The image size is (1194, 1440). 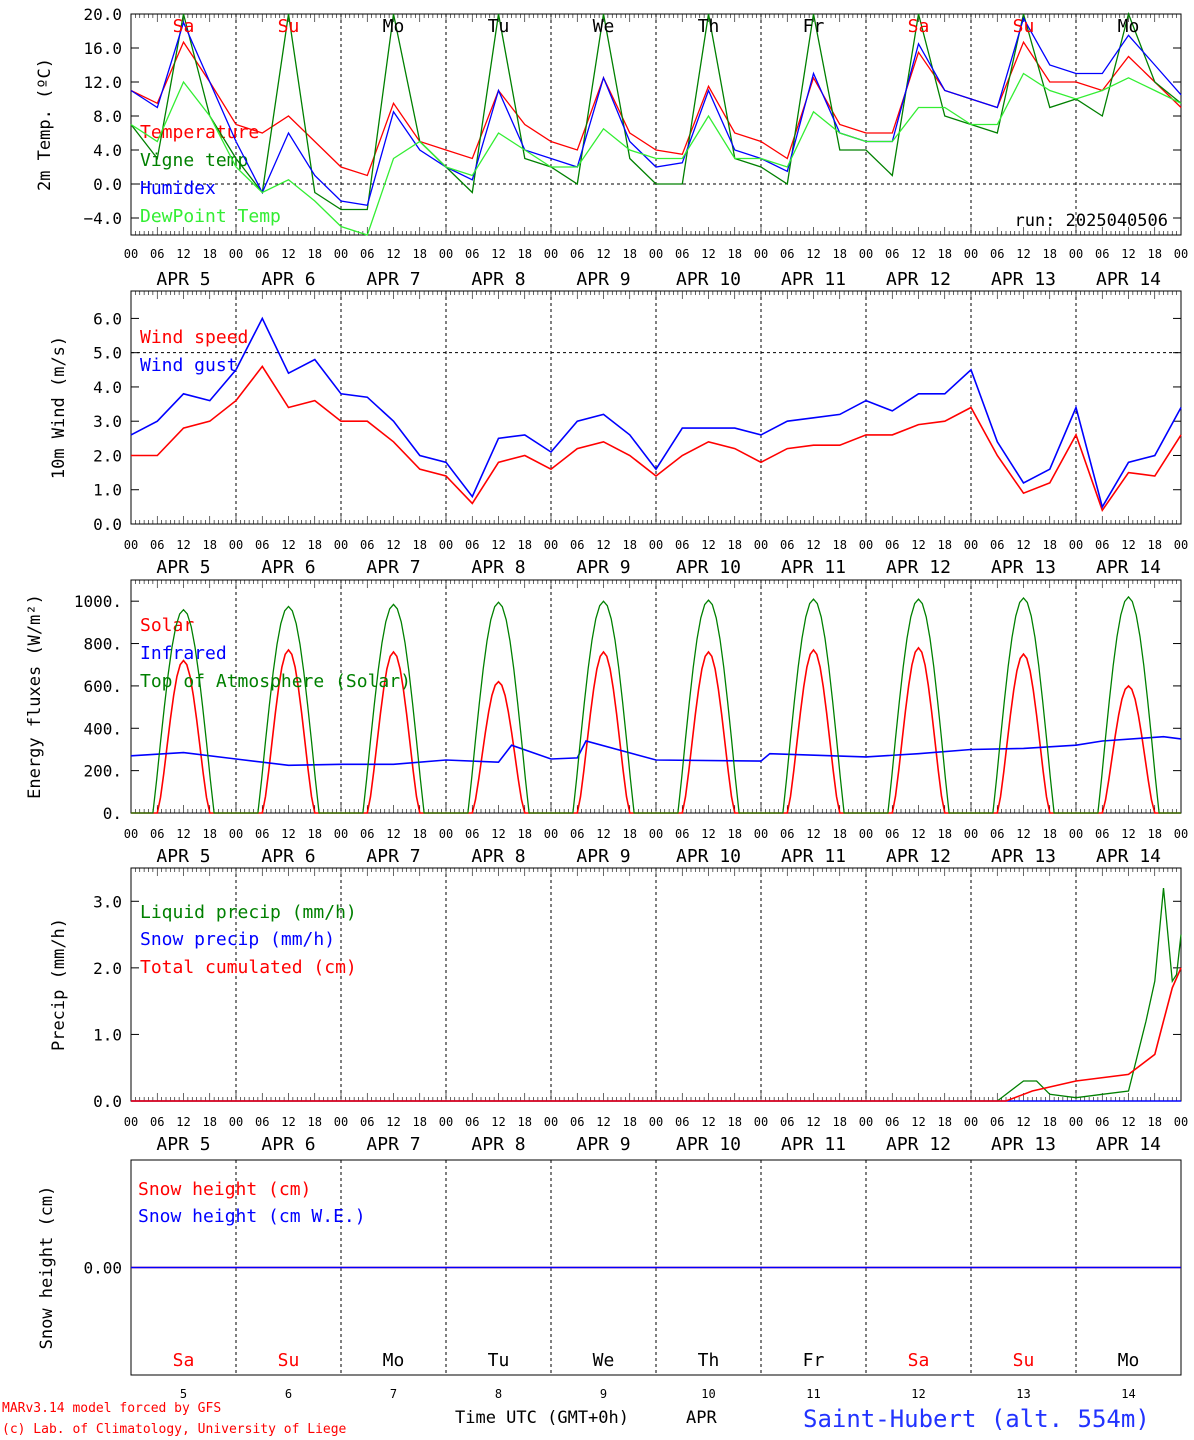 I want to click on day-name: Mo, so click(x=1129, y=26).